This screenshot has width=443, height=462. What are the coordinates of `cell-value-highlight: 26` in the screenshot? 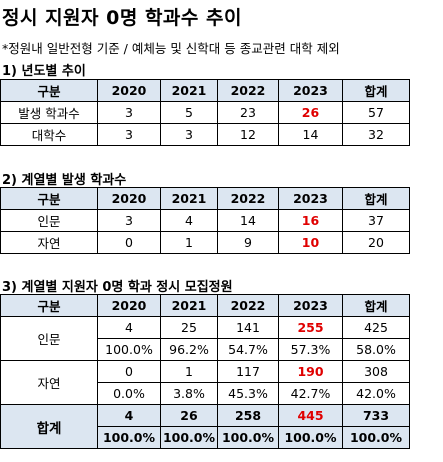 It's located at (310, 112).